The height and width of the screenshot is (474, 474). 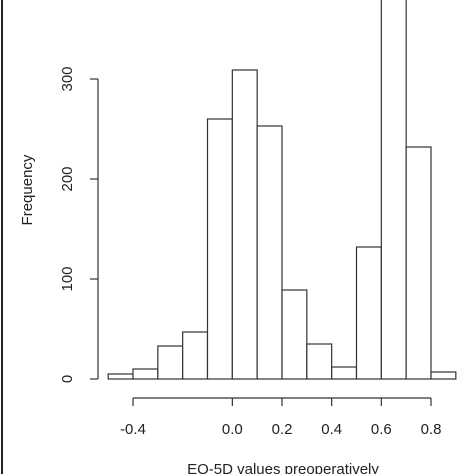 What do you see at coordinates (331, 429) in the screenshot?
I see `x-tick-label: 0.4` at bounding box center [331, 429].